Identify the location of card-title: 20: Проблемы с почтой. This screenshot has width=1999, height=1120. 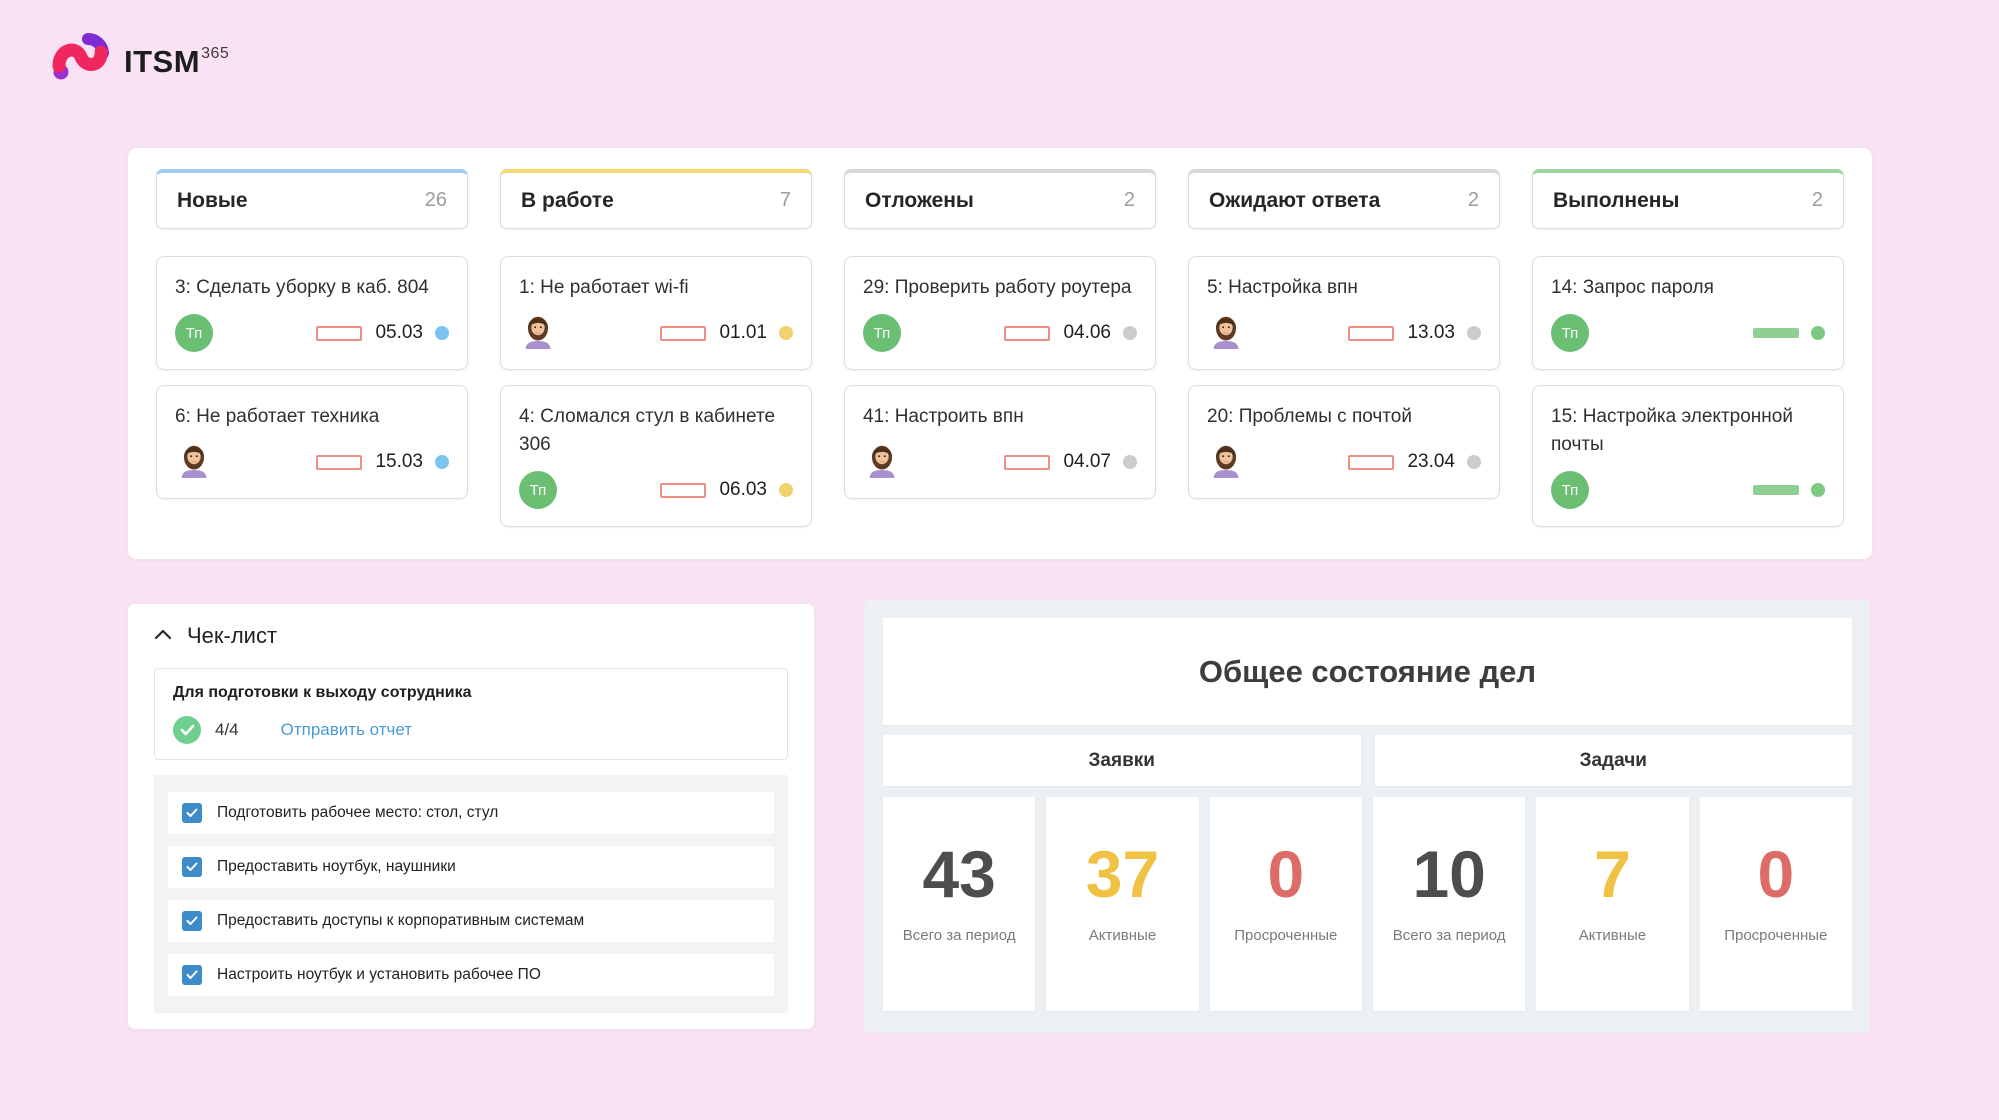
(1309, 416).